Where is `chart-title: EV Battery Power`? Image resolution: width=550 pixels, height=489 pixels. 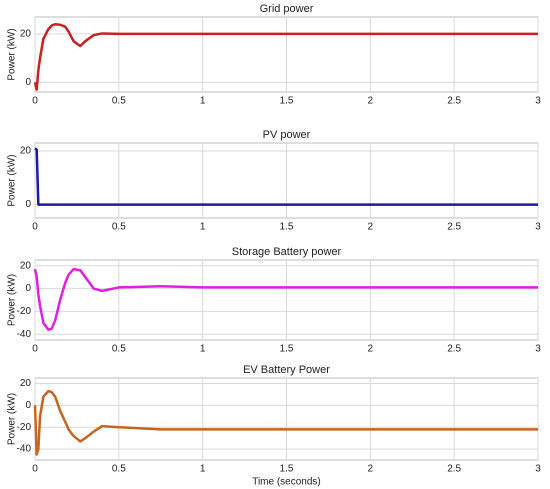
chart-title: EV Battery Power is located at coordinates (286, 370).